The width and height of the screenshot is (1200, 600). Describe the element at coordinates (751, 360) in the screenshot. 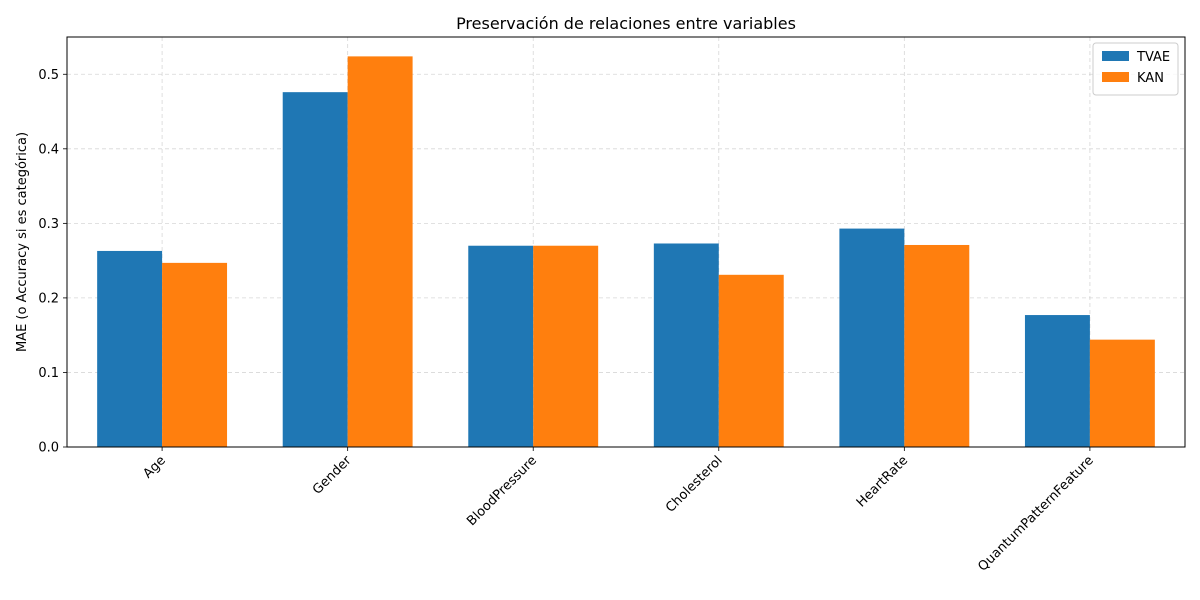

I see `bar-kan-cholesterol` at that location.